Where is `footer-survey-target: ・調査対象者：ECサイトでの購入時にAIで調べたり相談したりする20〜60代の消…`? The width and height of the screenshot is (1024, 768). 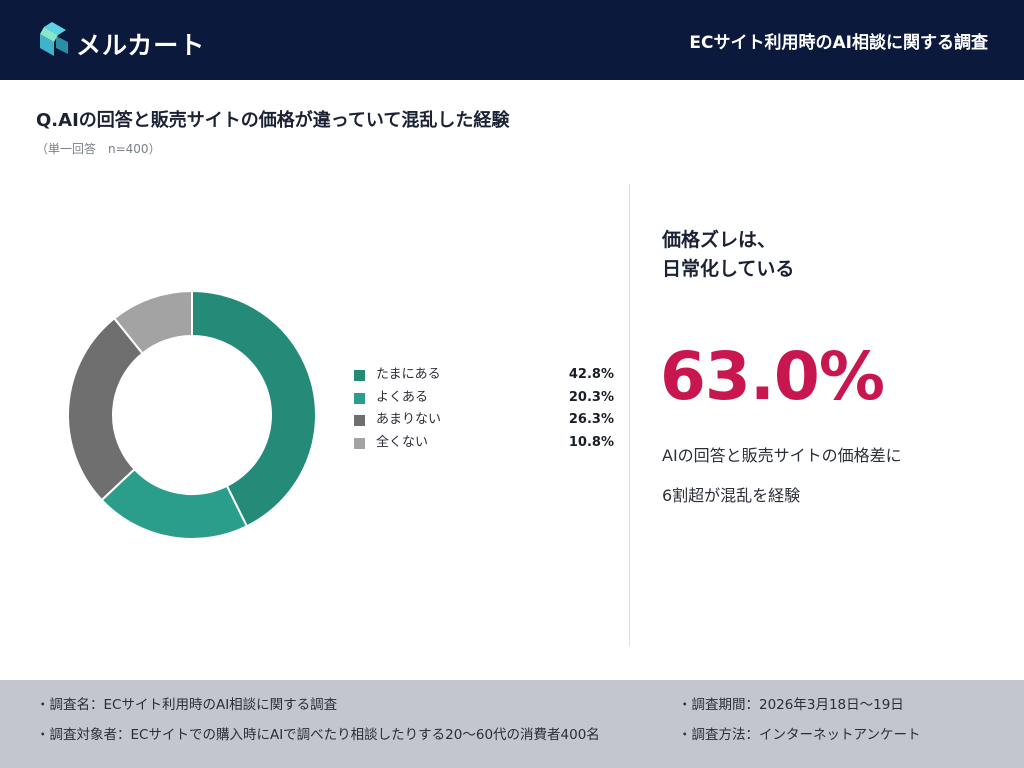
footer-survey-target: ・調査対象者：ECサイトでの購入時にAIで調べたり相談したりする20〜60代の消… is located at coordinates (318, 735).